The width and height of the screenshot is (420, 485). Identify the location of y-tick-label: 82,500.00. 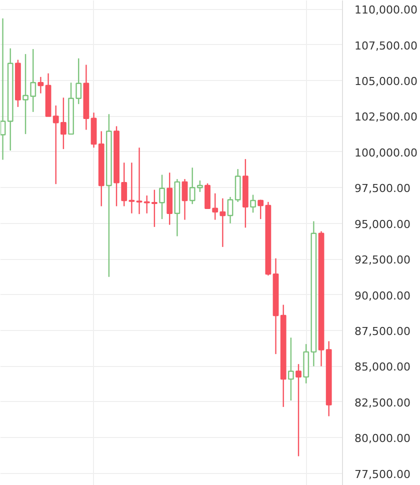
(382, 403).